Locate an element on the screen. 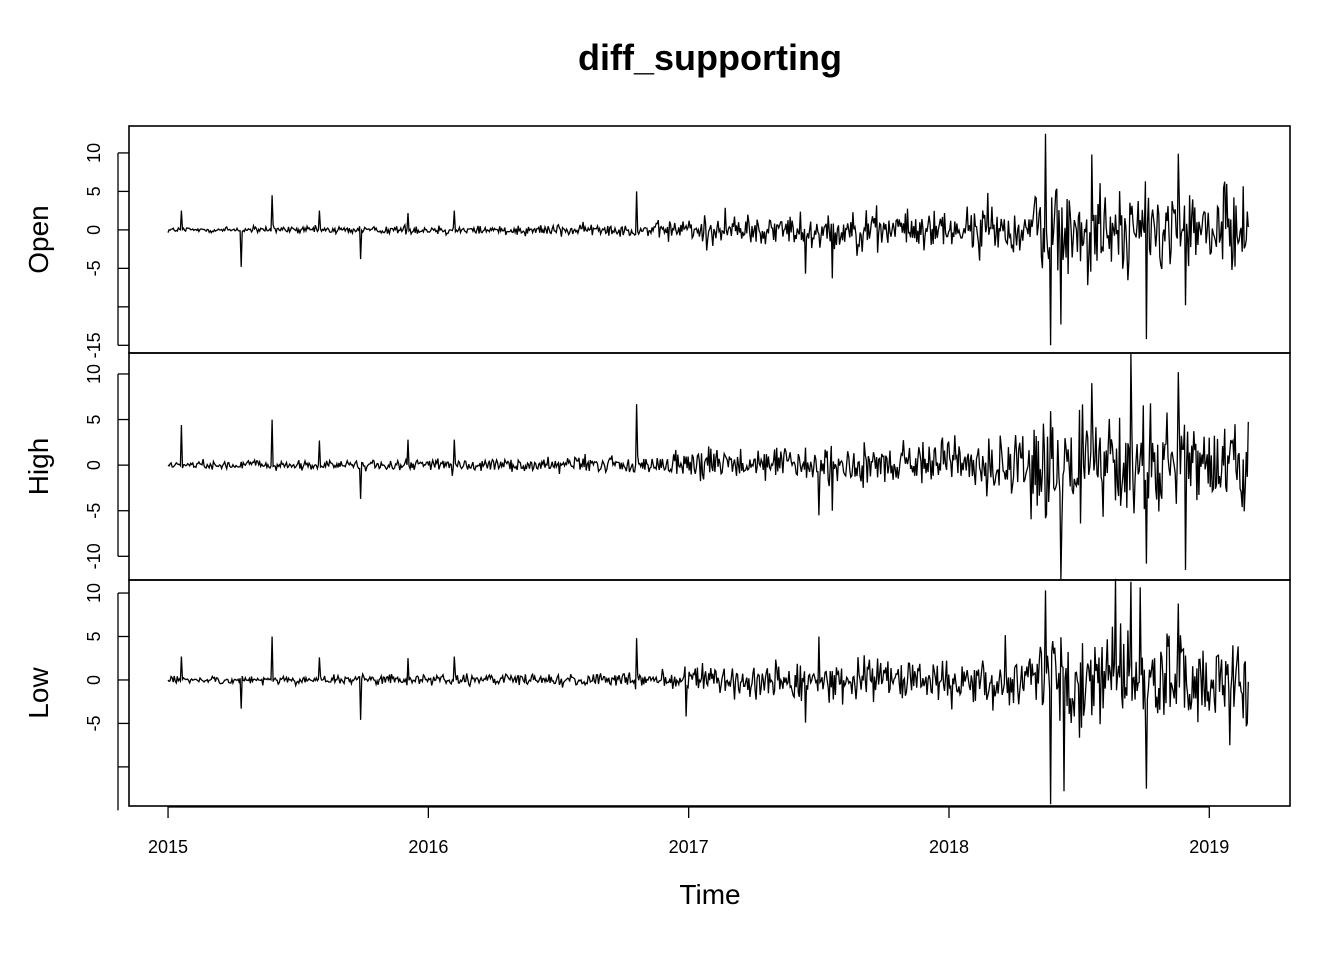 This screenshot has height=960, width=1344. y-tick-label-low: 0 is located at coordinates (94, 680).